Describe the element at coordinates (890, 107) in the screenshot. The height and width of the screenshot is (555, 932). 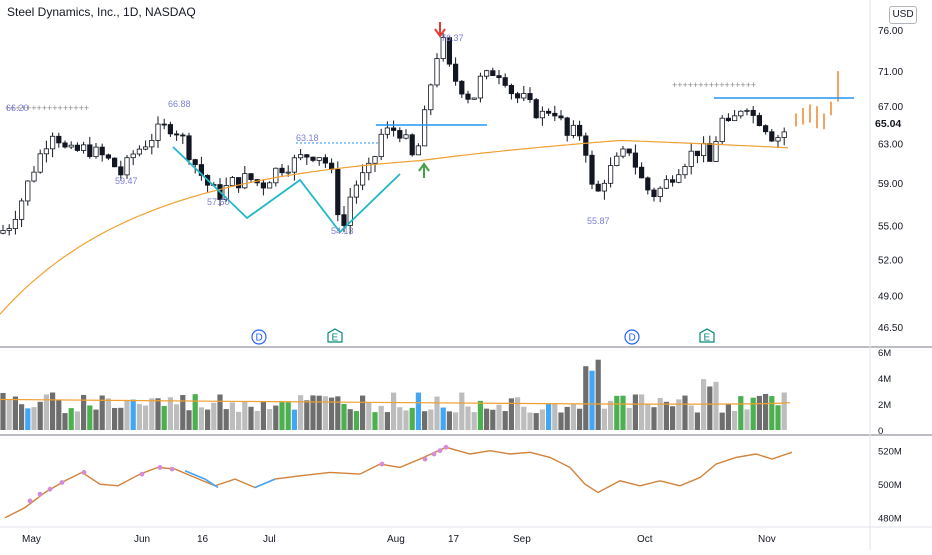
I see `price-tick-label: 67.00` at that location.